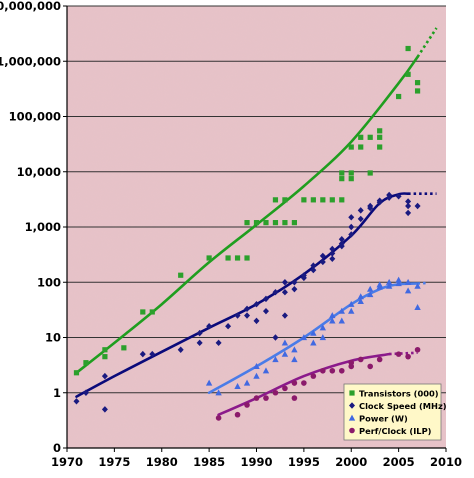  I want to click on x-tick-label: 1970, so click(67, 462).